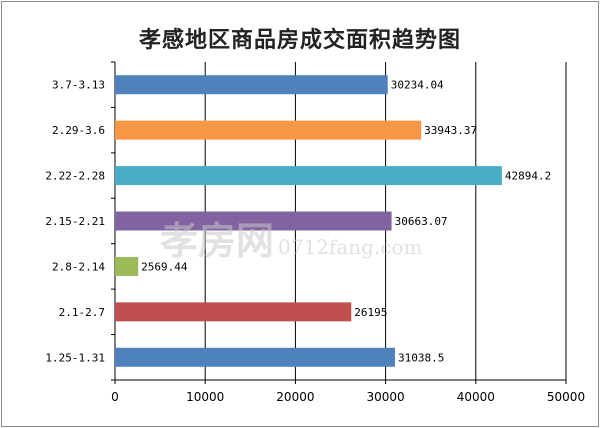 The image size is (600, 428). What do you see at coordinates (350, 247) in the screenshot?
I see `watermark-url: 0712fang.com` at bounding box center [350, 247].